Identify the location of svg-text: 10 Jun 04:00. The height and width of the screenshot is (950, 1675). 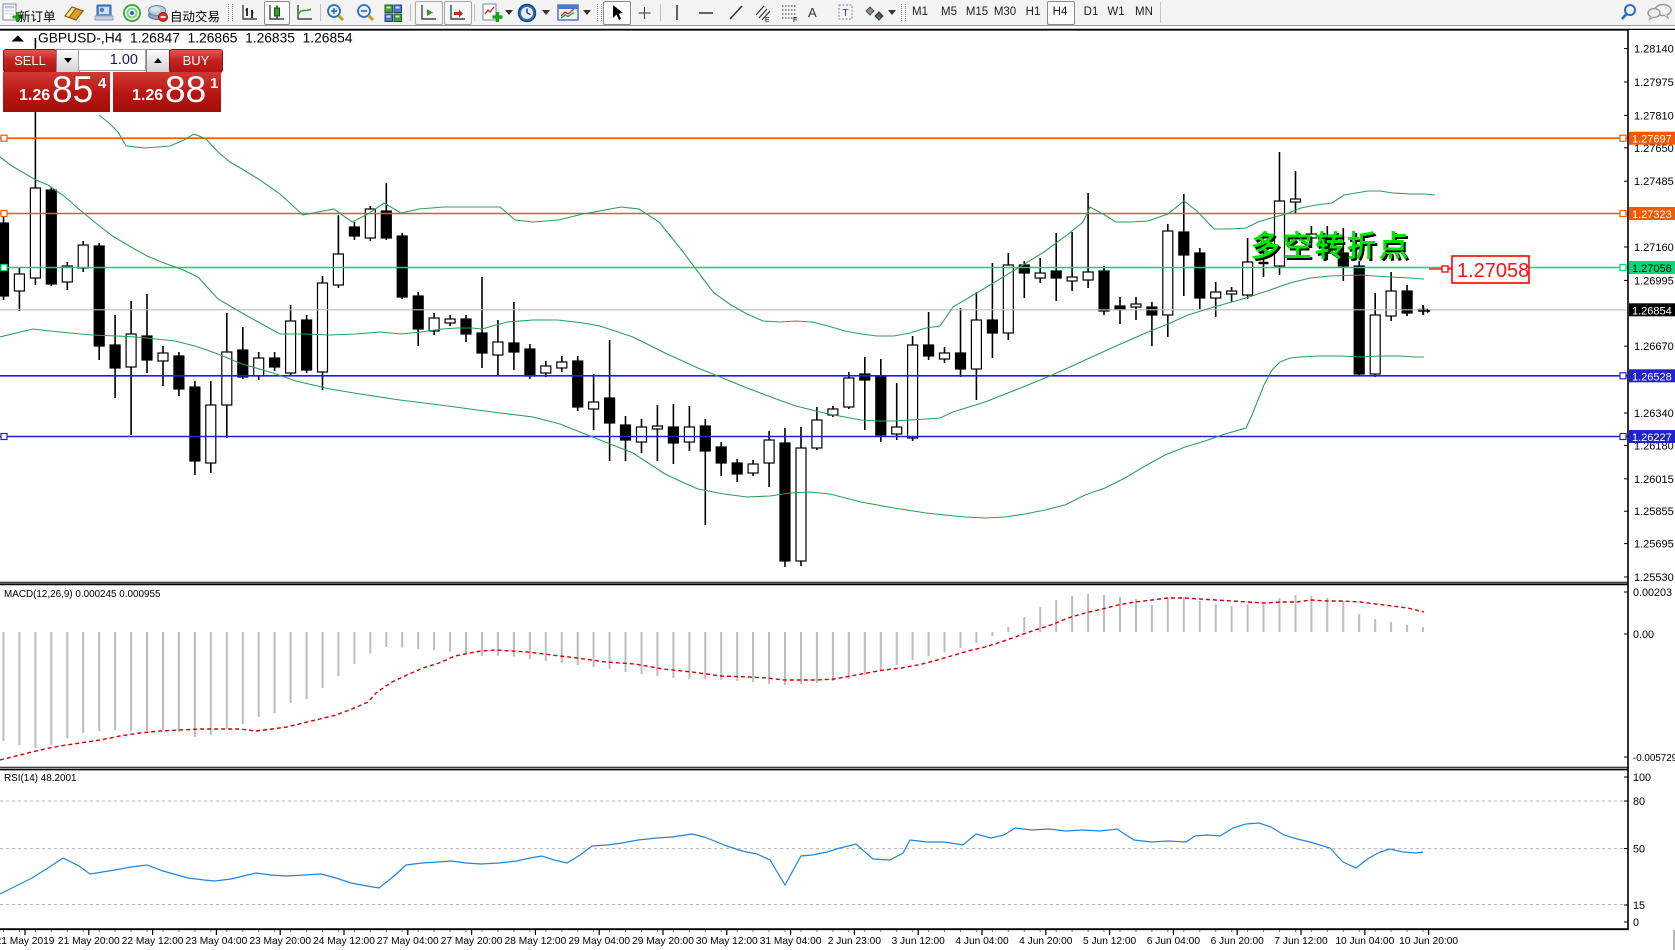
(1364, 941).